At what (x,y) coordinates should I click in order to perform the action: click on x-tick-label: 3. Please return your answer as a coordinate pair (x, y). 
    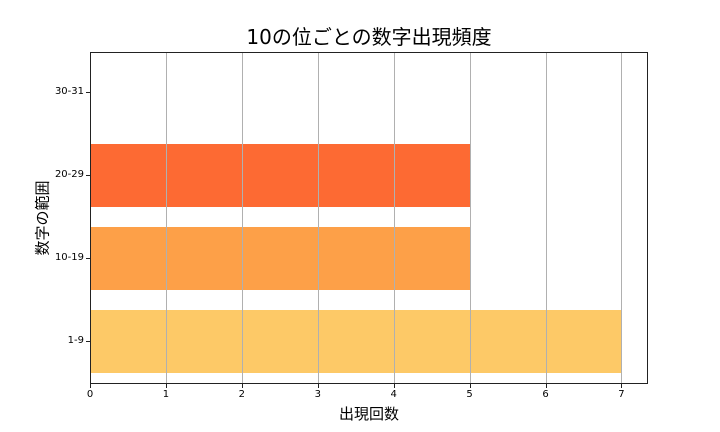
    Looking at the image, I should click on (317, 394).